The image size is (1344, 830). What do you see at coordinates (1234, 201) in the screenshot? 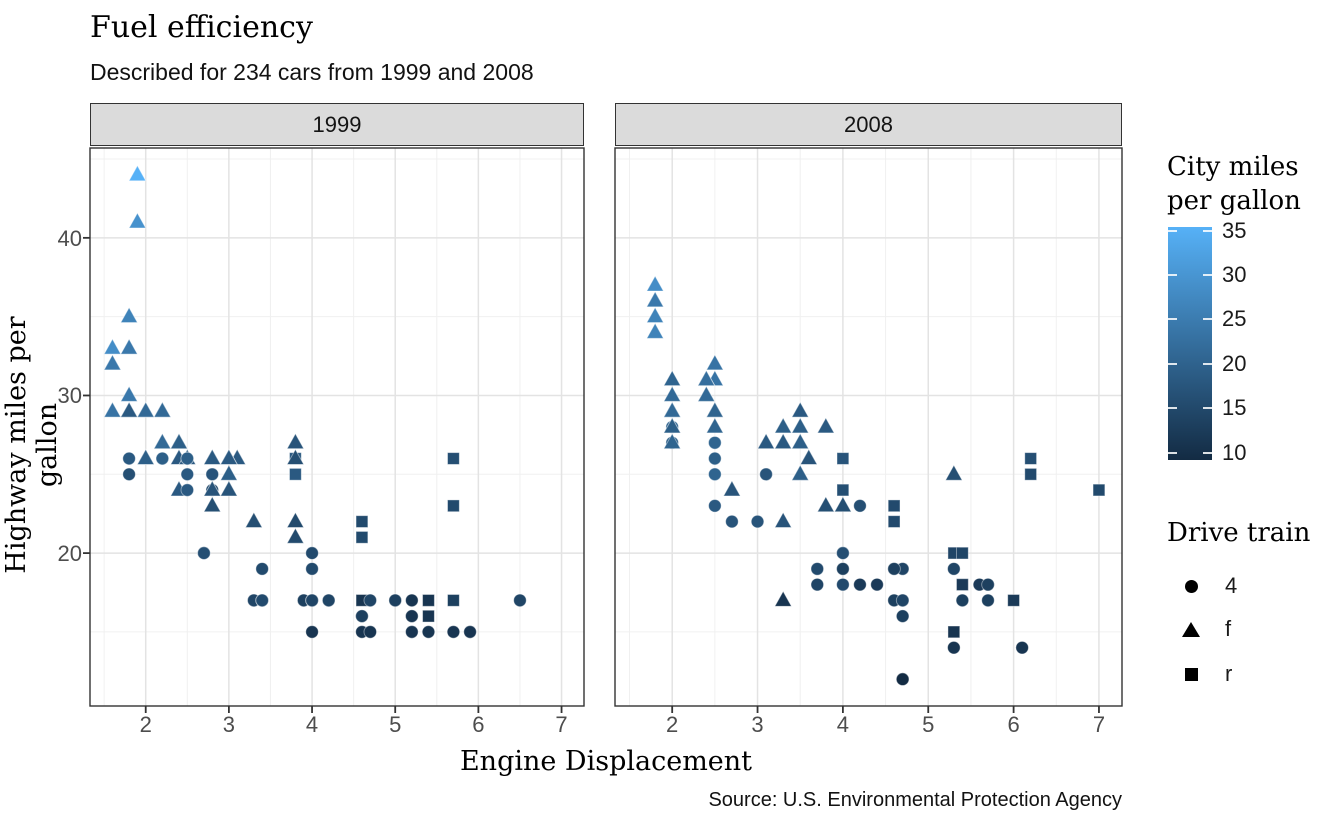
I see `color-legend-title-line2: per gallon` at bounding box center [1234, 201].